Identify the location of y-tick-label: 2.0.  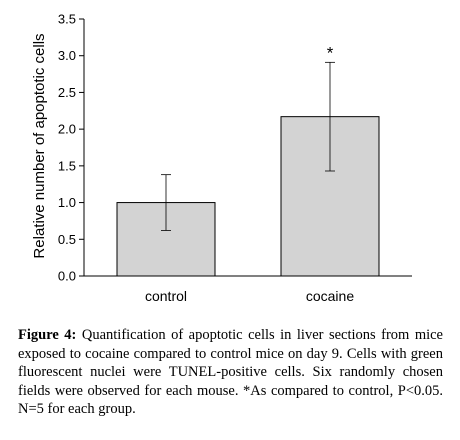
(67, 129).